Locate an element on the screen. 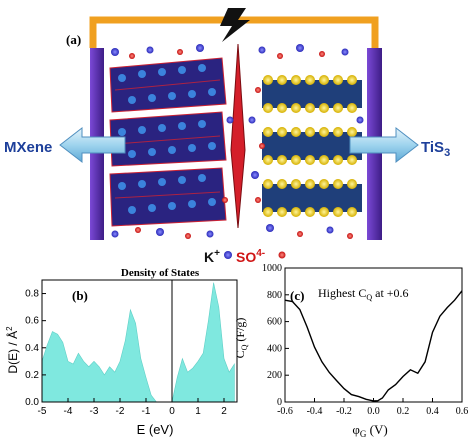 The height and width of the screenshot is (439, 474). anion-charge: 4- is located at coordinates (260, 253).